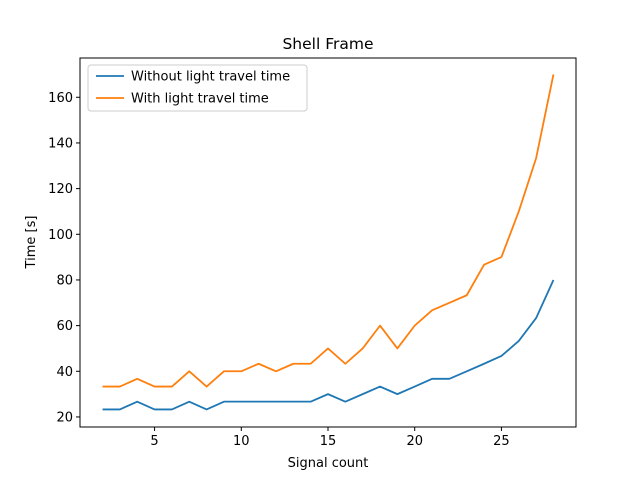 Image resolution: width=640 pixels, height=480 pixels. What do you see at coordinates (328, 463) in the screenshot?
I see `x-axis-label: Signal count` at bounding box center [328, 463].